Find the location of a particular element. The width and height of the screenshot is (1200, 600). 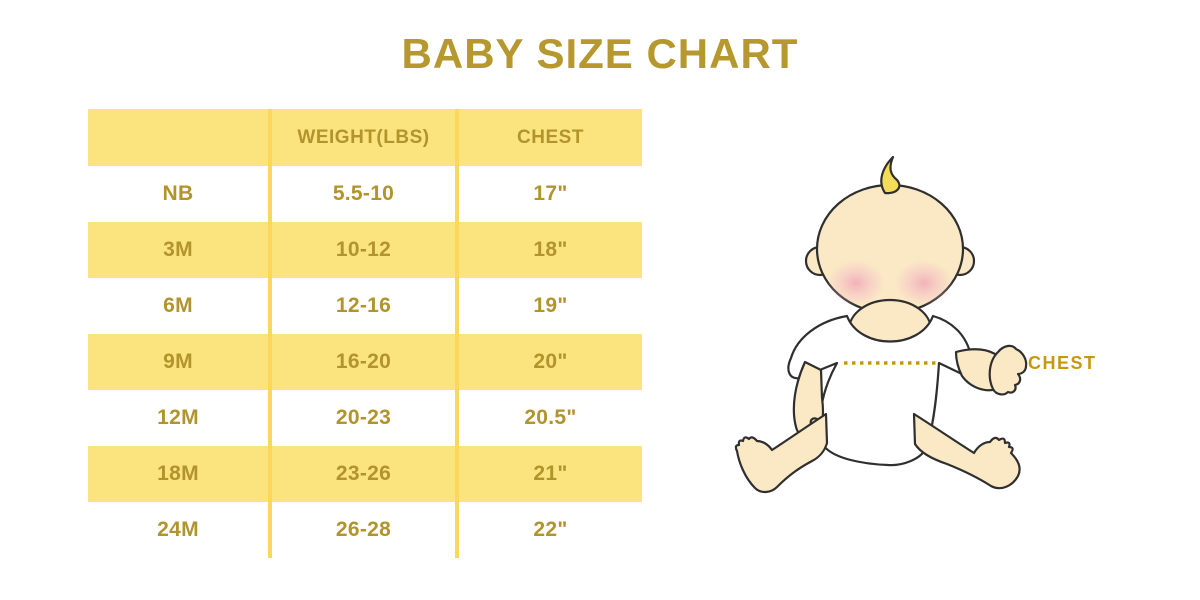

weight-cell: 23-26 is located at coordinates (361, 474).